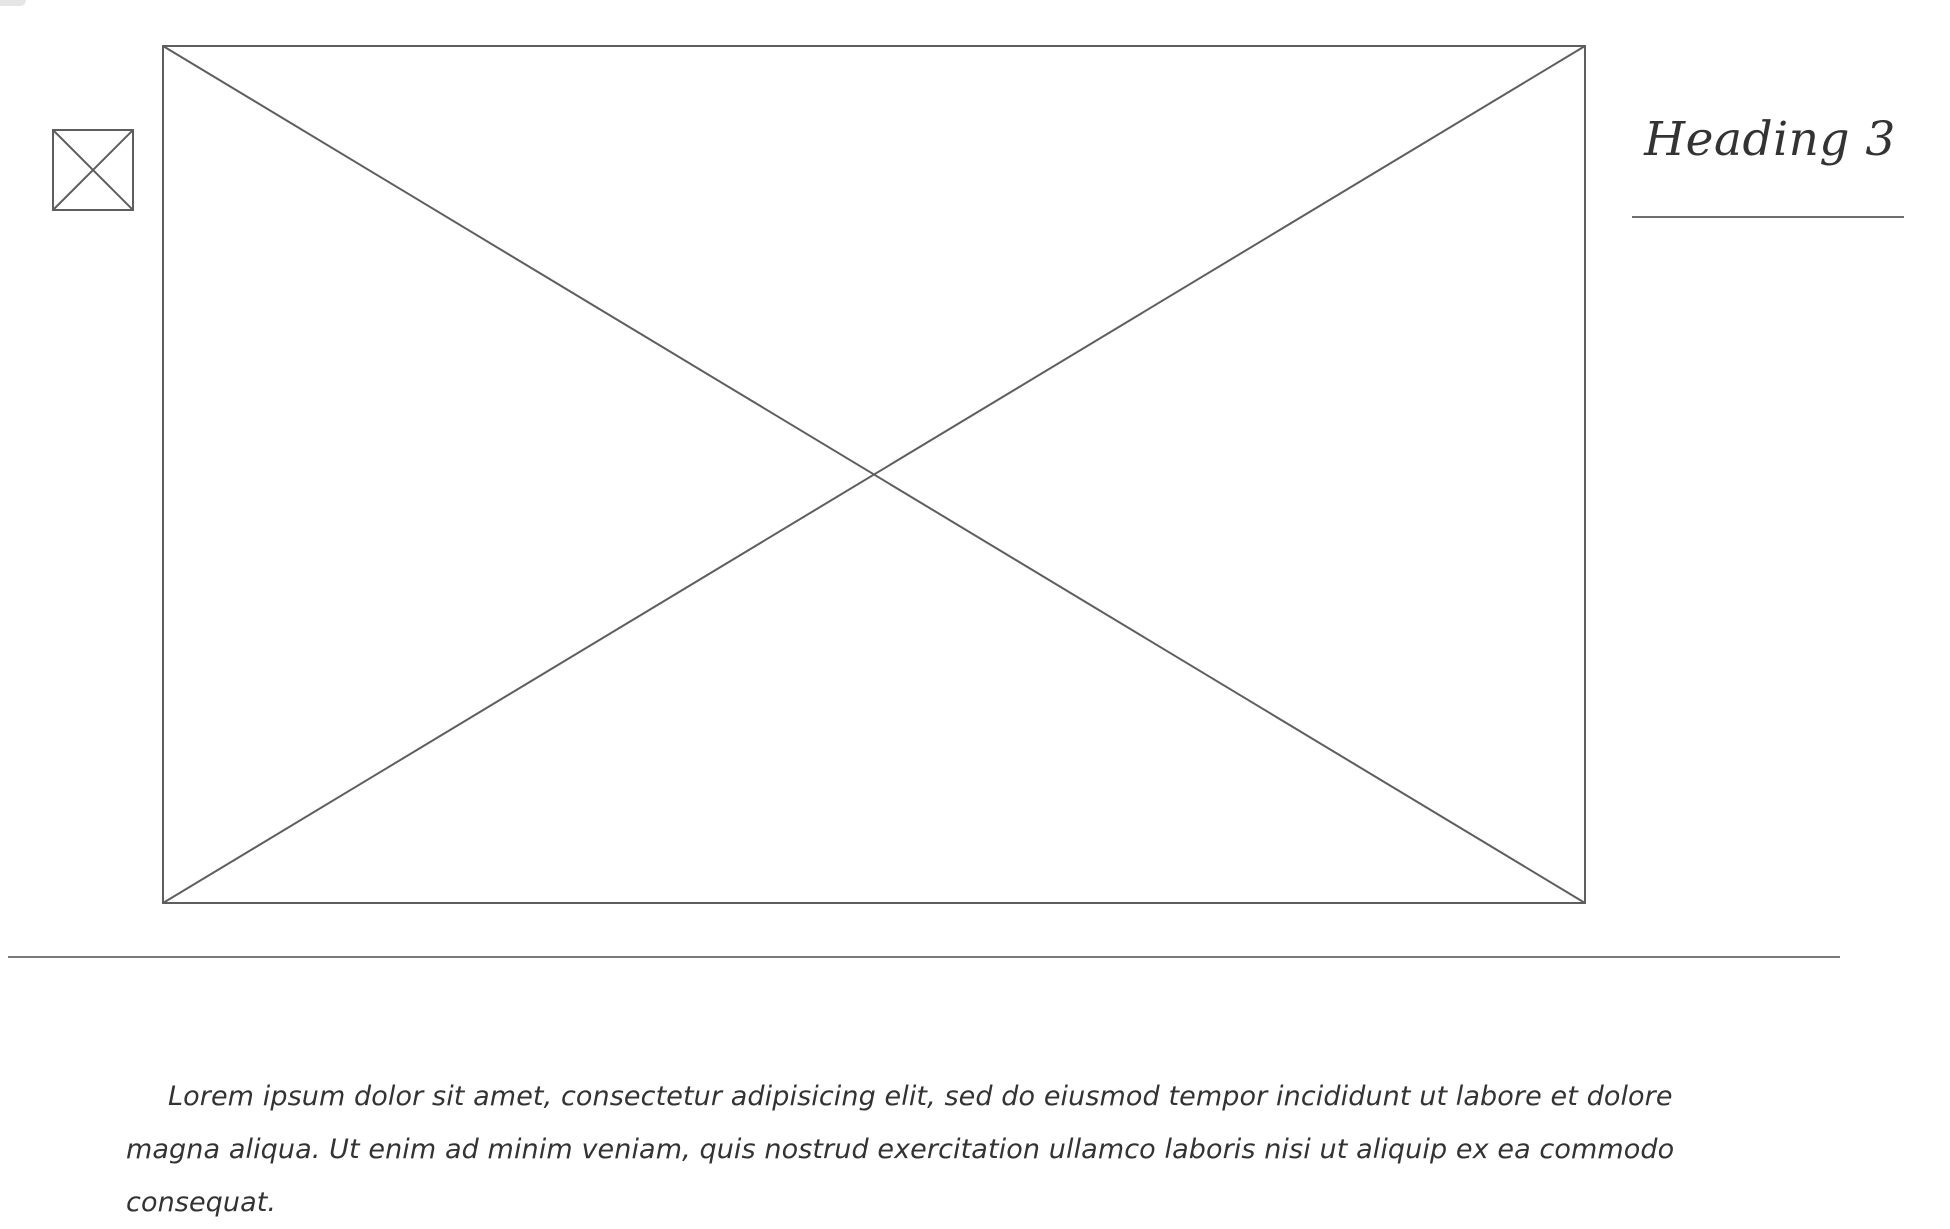  I want to click on thumbnail-diagonal-b, so click(93, 170).